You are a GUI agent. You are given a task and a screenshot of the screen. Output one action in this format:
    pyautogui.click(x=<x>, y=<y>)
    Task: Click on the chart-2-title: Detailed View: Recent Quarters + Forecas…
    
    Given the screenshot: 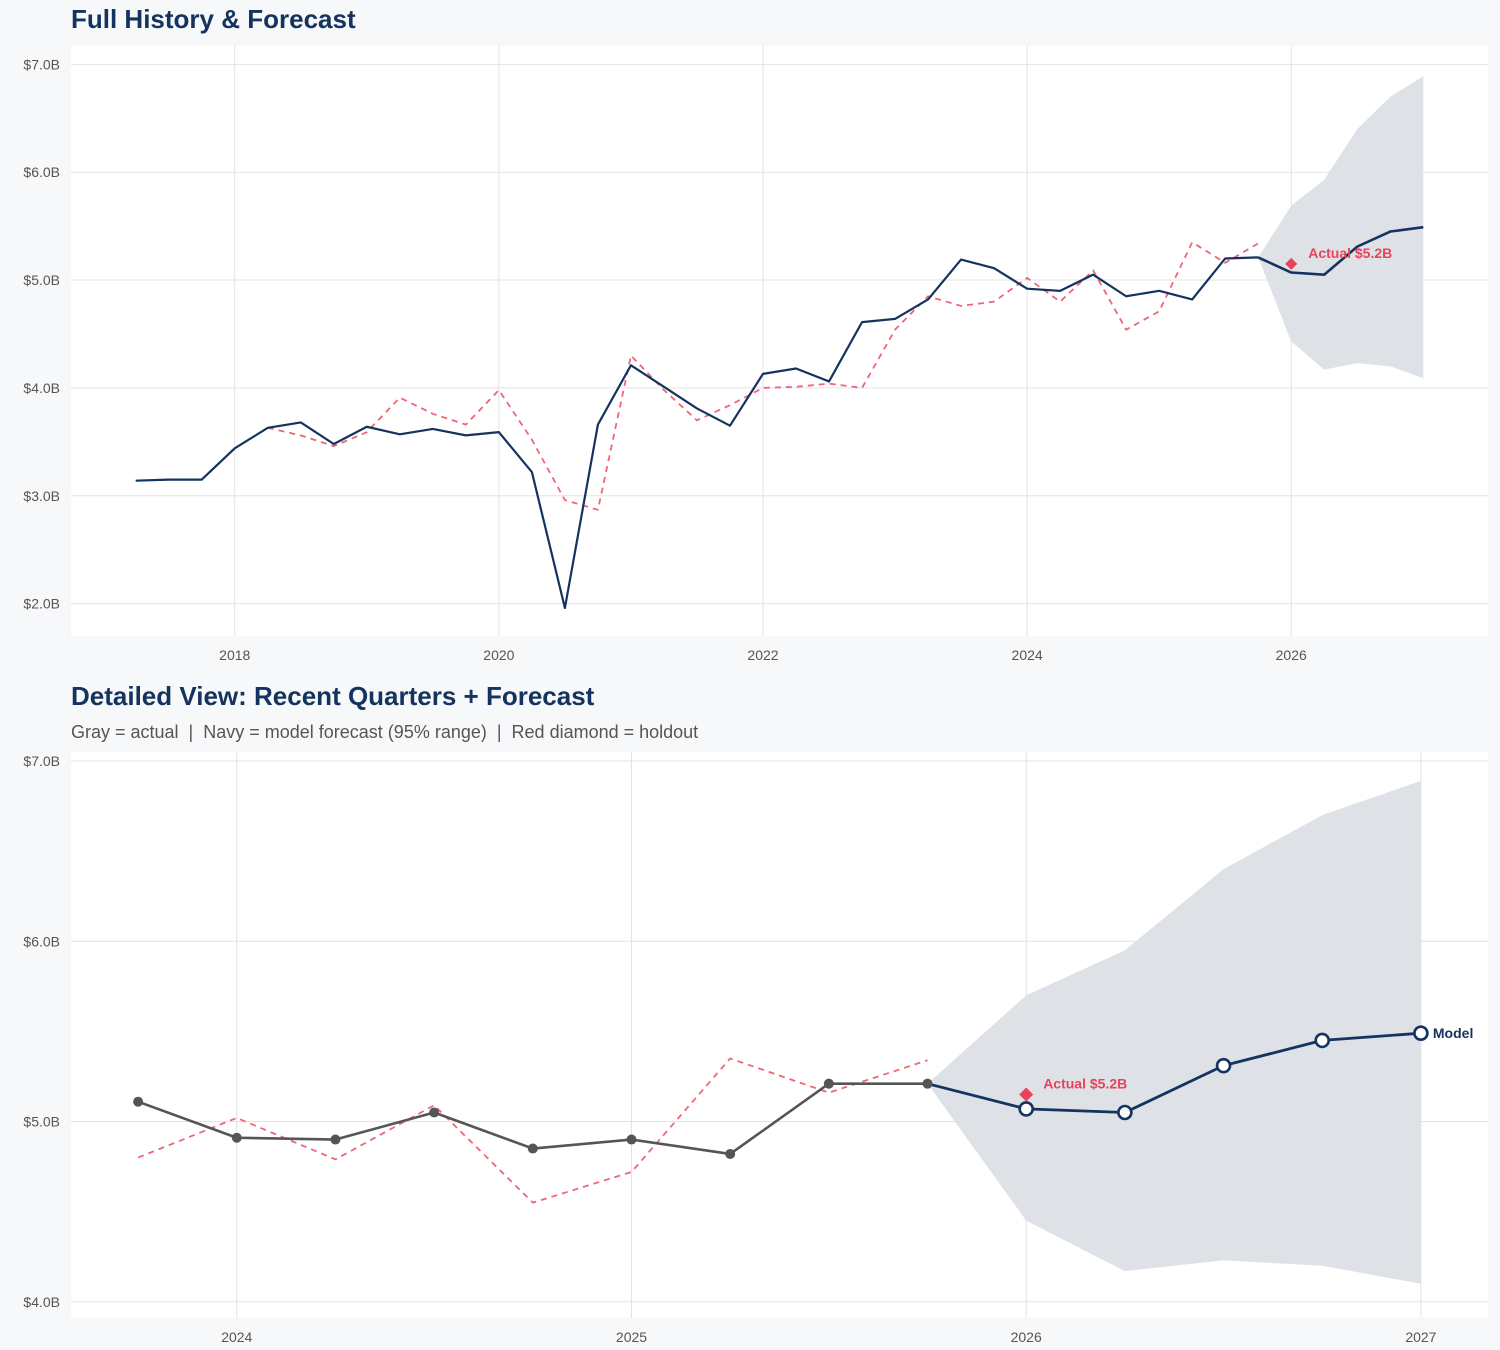 What is the action you would take?
    pyautogui.click(x=333, y=696)
    